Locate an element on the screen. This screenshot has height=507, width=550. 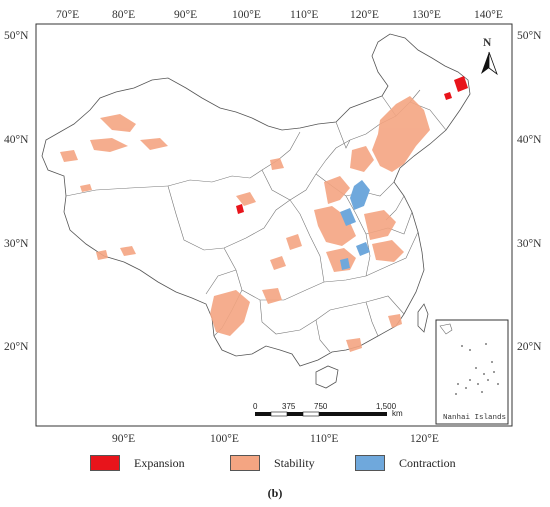
scale-bar: 0 375 750 1,500 km is located at coordinates (328, 410).